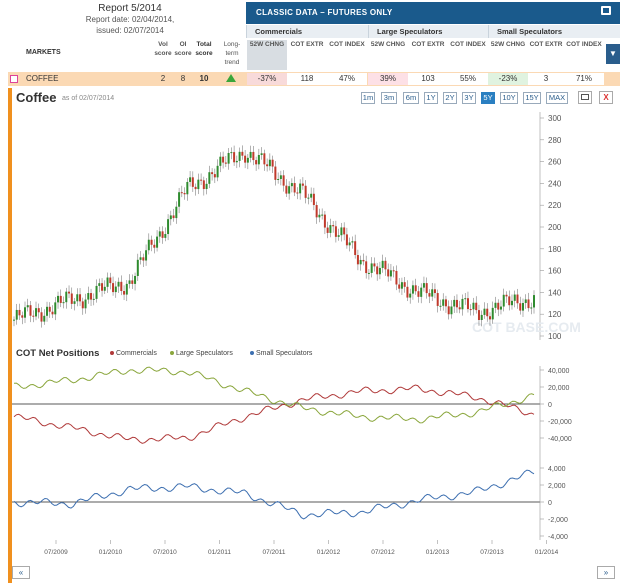 The width and height of the screenshot is (625, 583). Describe the element at coordinates (274, 395) in the screenshot. I see `series-line-large-speculators` at that location.